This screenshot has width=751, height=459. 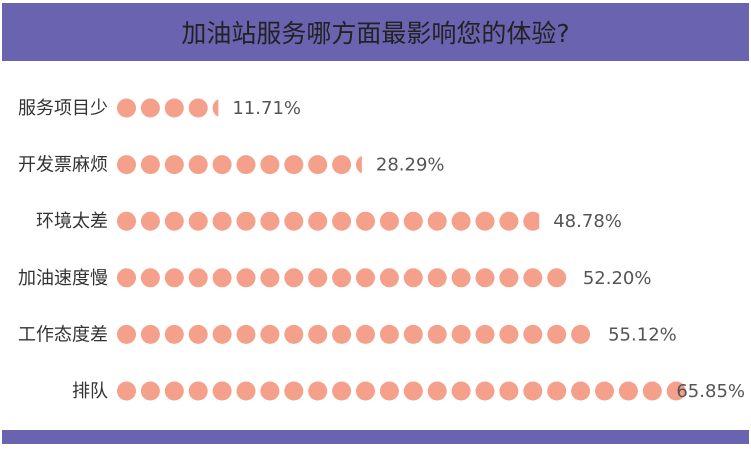 I want to click on category-label: 排队, so click(x=90, y=391).